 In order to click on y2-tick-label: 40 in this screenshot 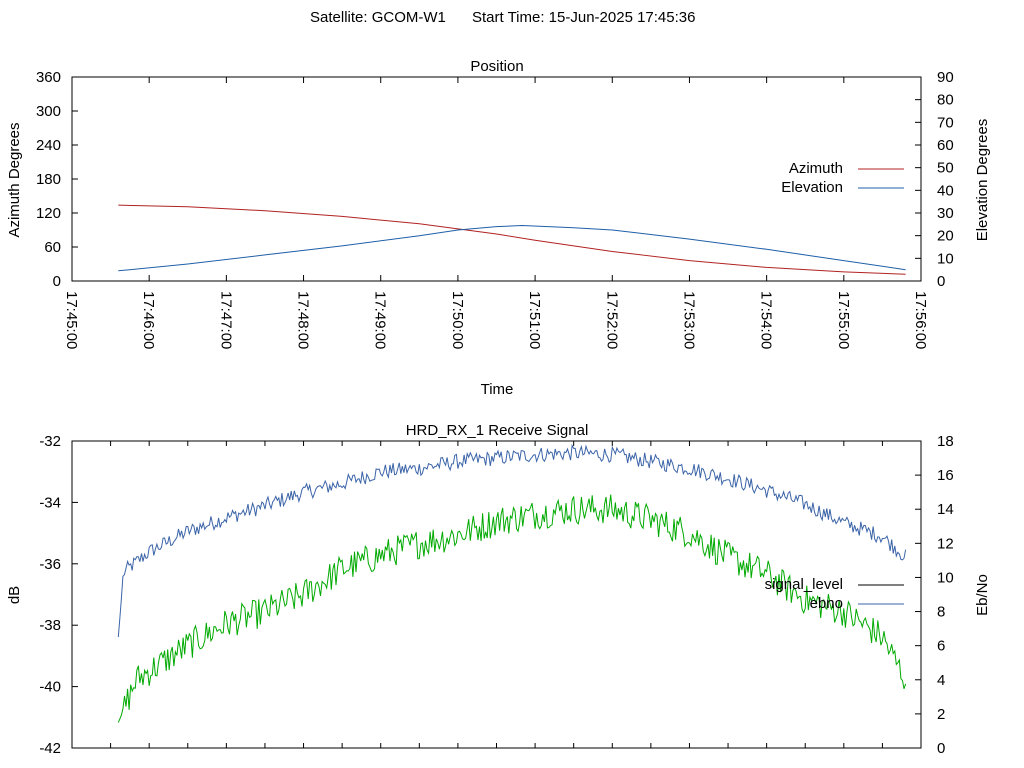, I will do `click(945, 190)`.